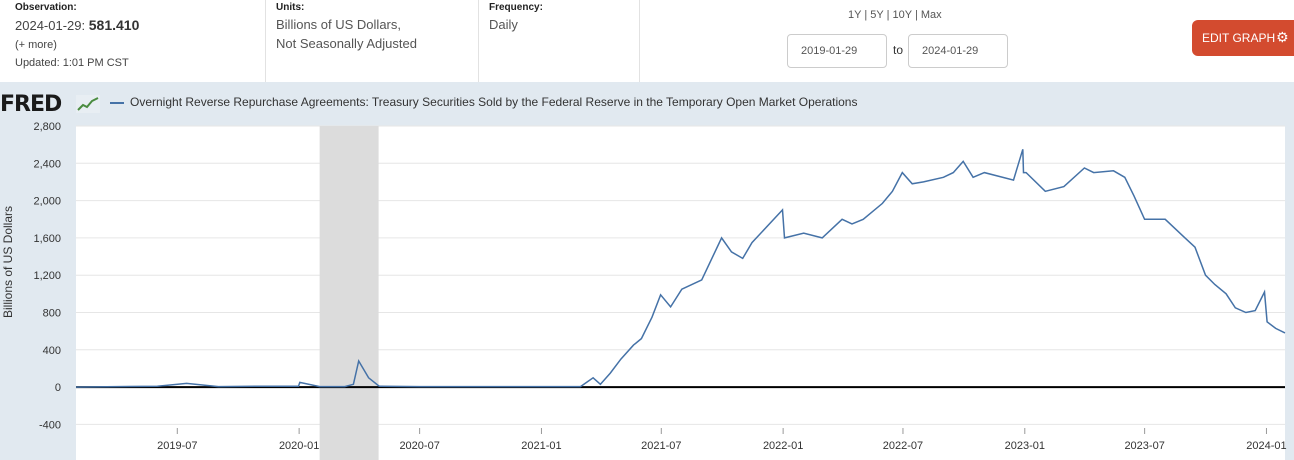  I want to click on range-1y-link: 1Y, so click(855, 15).